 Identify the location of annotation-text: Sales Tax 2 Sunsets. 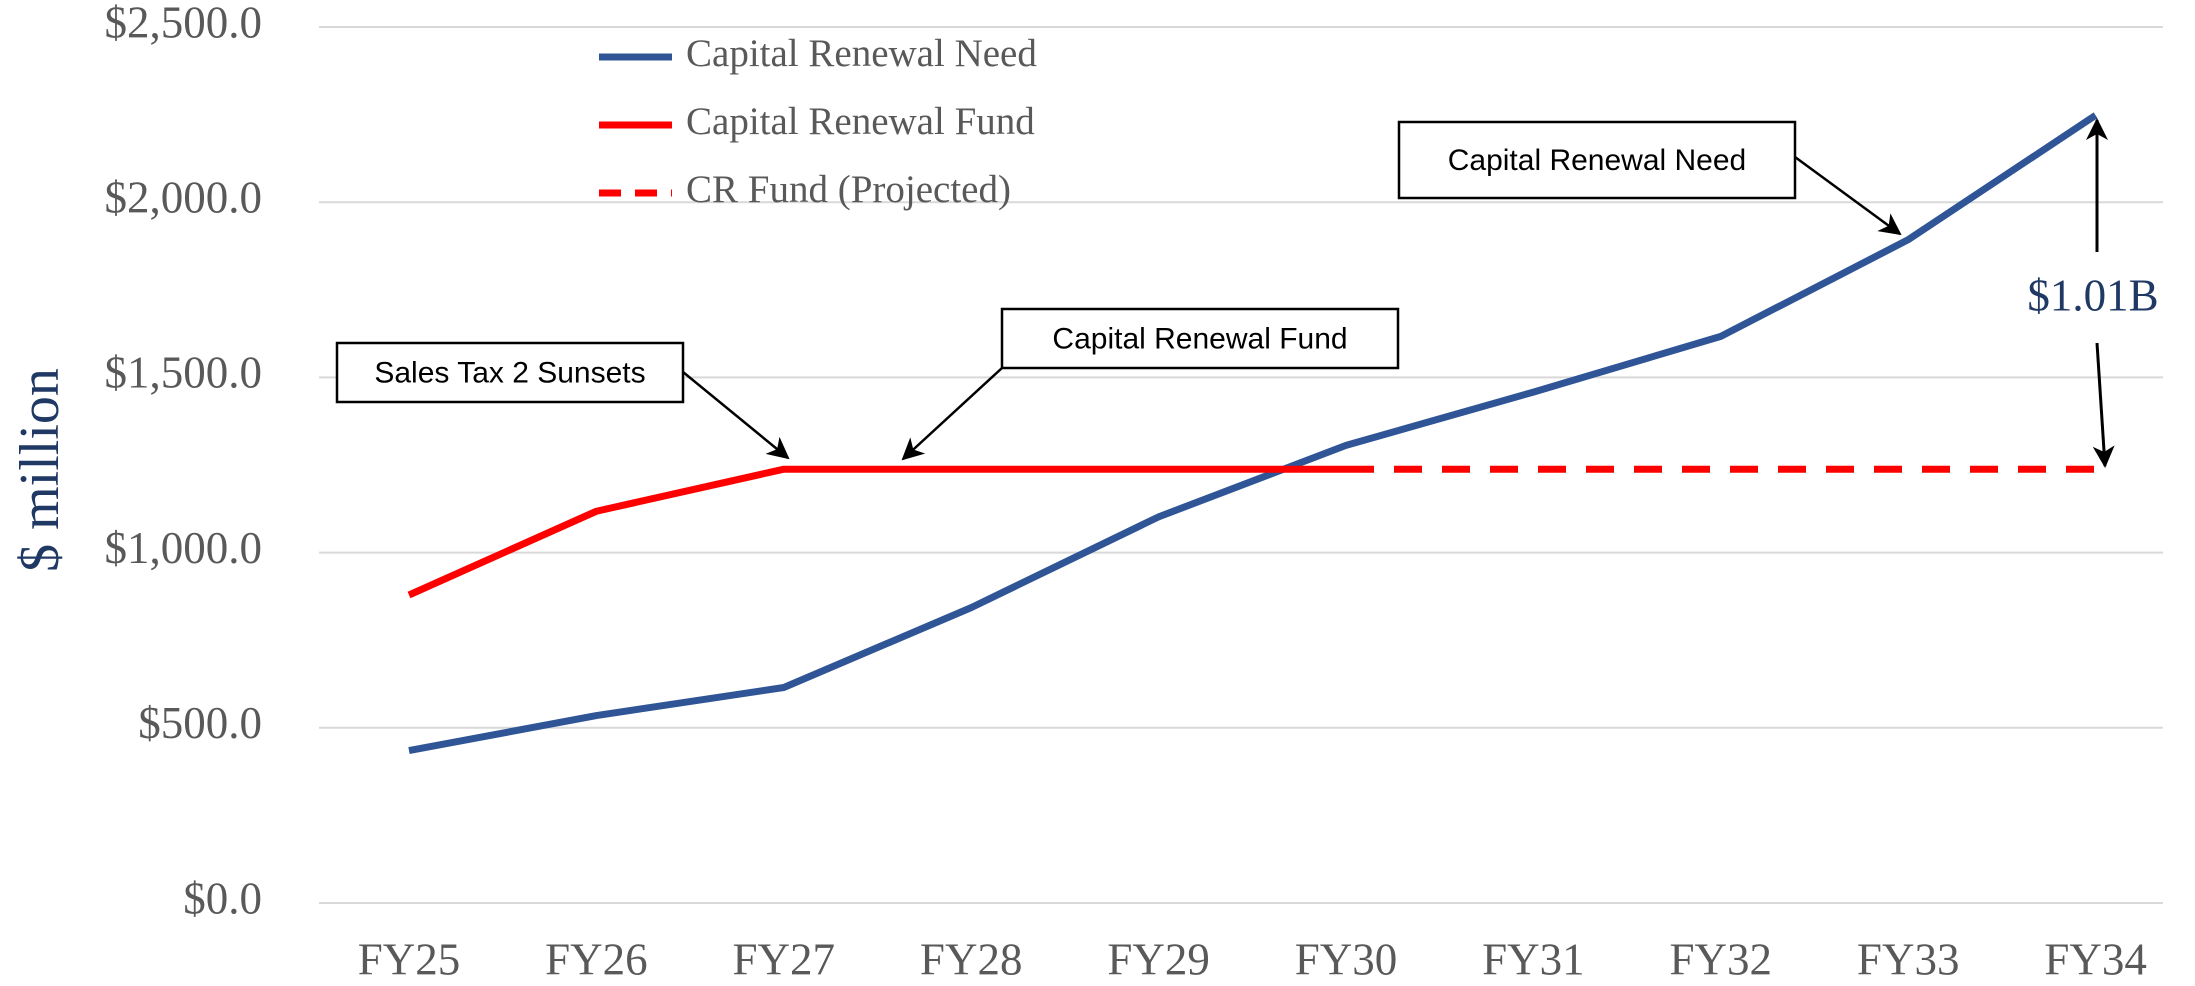
(509, 372).